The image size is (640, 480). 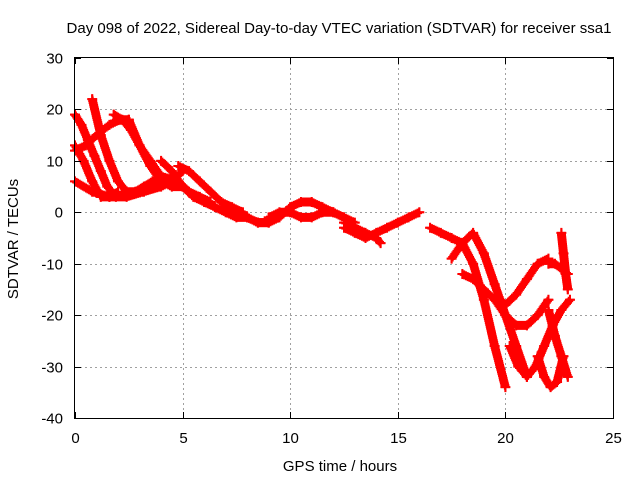 I want to click on x-tick-label: 15, so click(x=398, y=438).